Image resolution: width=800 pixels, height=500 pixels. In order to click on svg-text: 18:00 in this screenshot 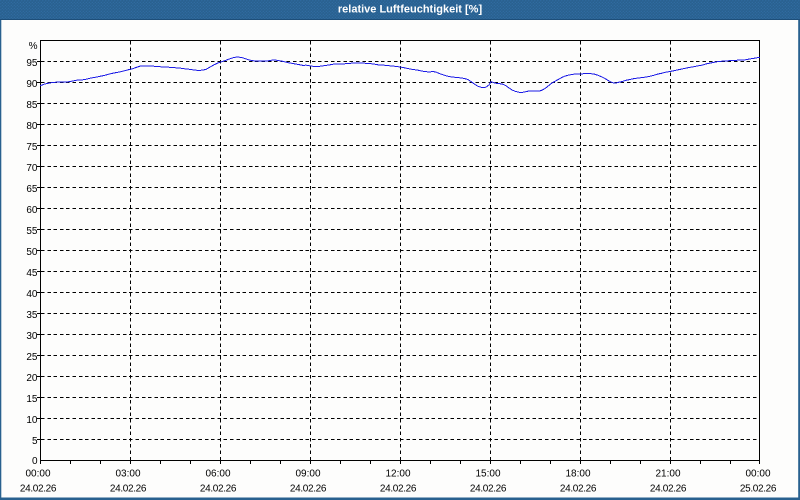, I will do `click(577, 474)`.